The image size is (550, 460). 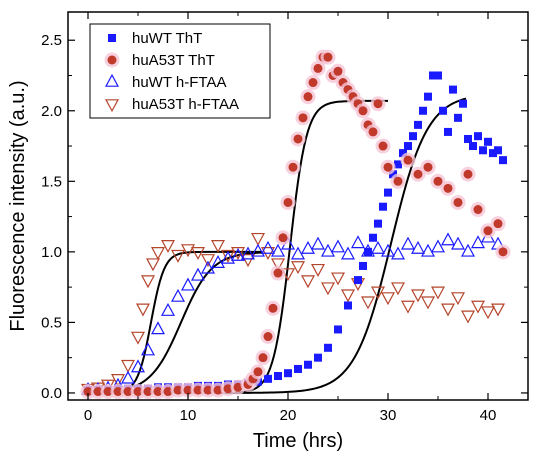 What do you see at coordinates (288, 415) in the screenshot?
I see `x-tick-label: 20` at bounding box center [288, 415].